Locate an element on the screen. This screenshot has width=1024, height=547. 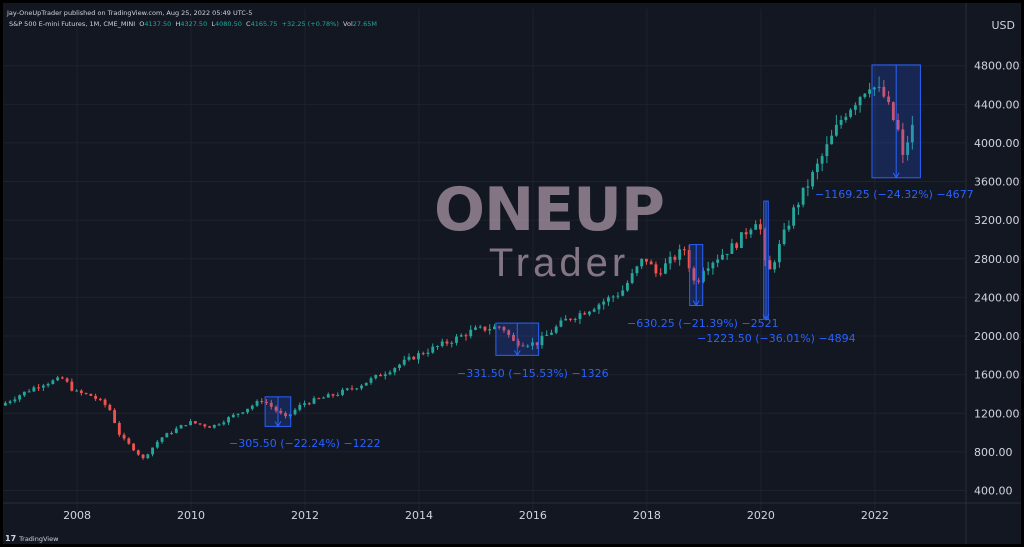
x-tick-label: 2022 is located at coordinates (875, 515).